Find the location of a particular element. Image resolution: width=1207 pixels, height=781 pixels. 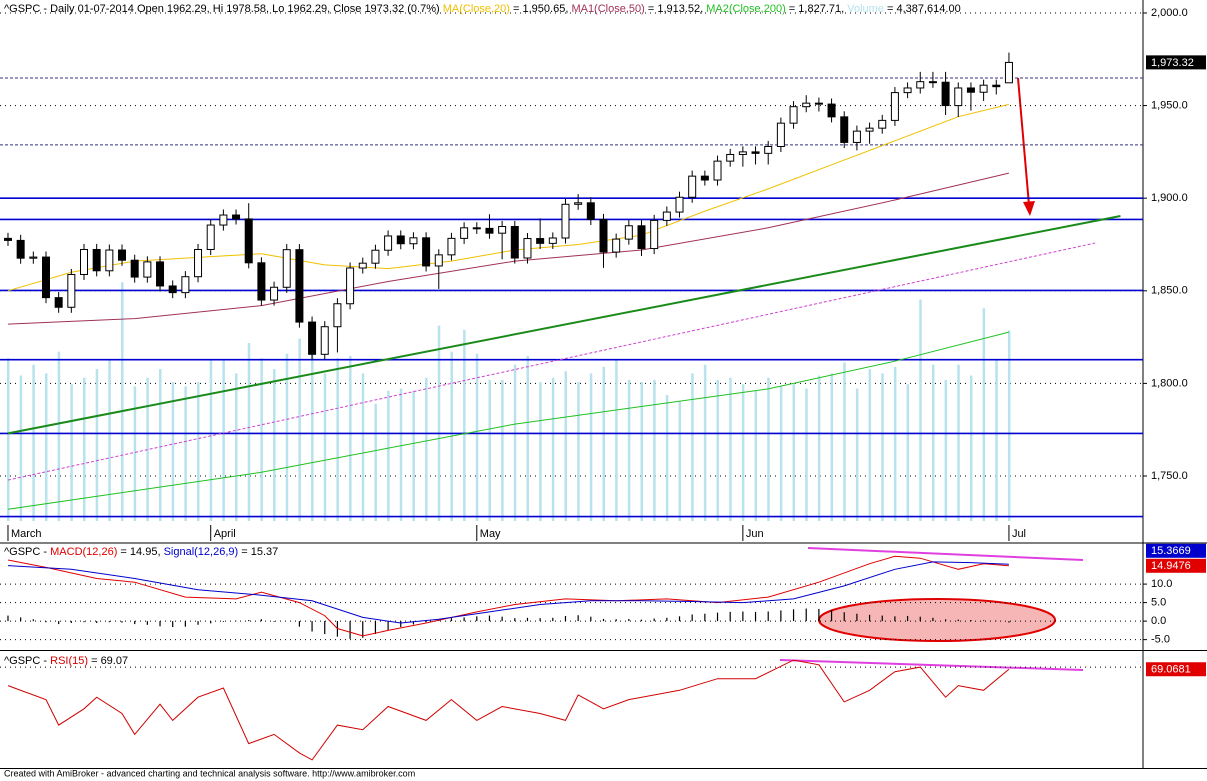

legend-name: MACD(12,26) is located at coordinates (83, 552).